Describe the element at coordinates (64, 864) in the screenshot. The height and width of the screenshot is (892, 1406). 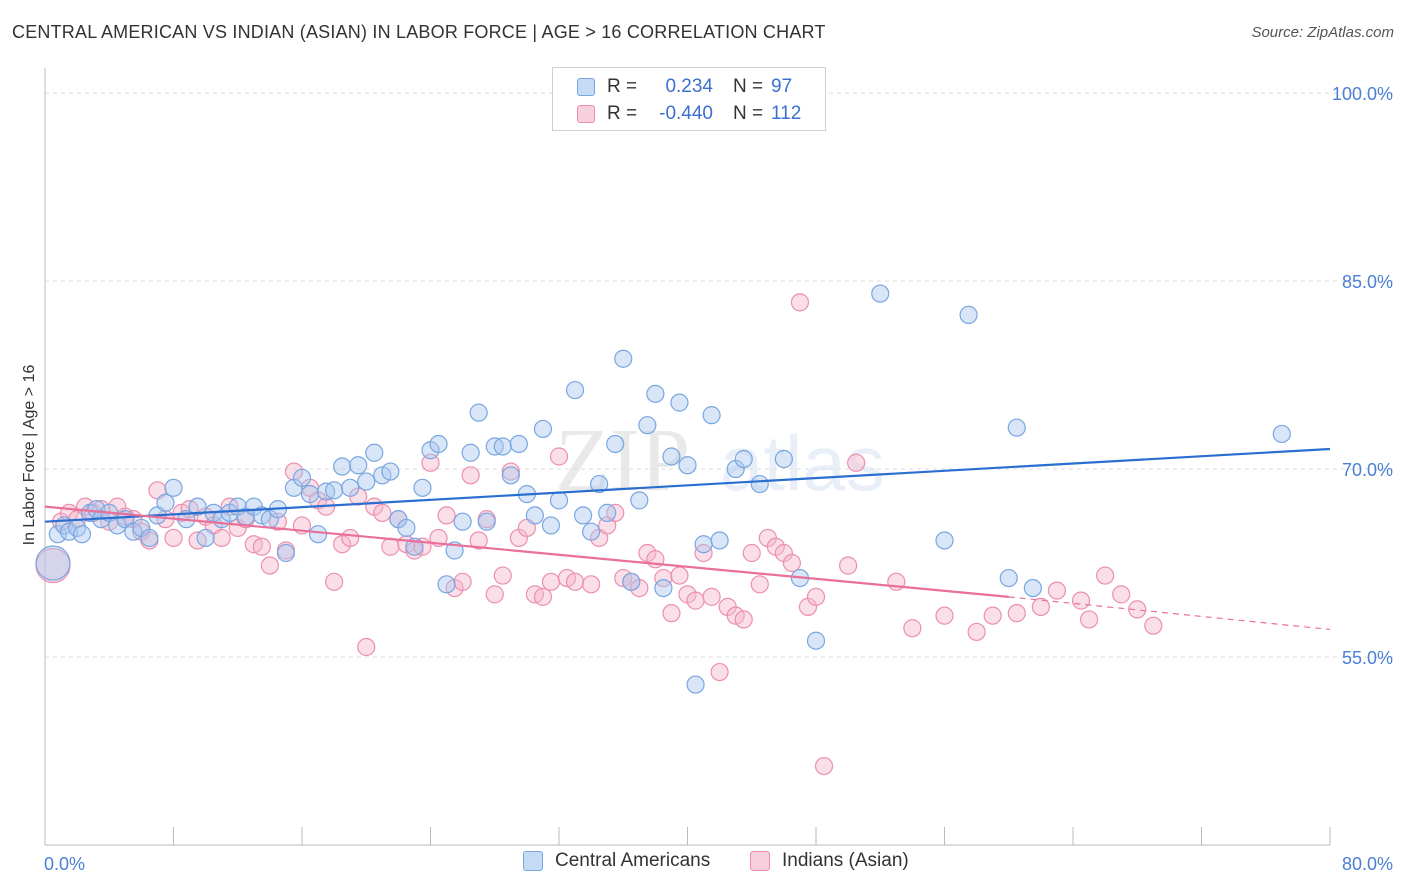
I see `x-tick-label-min: 0.0%` at that location.